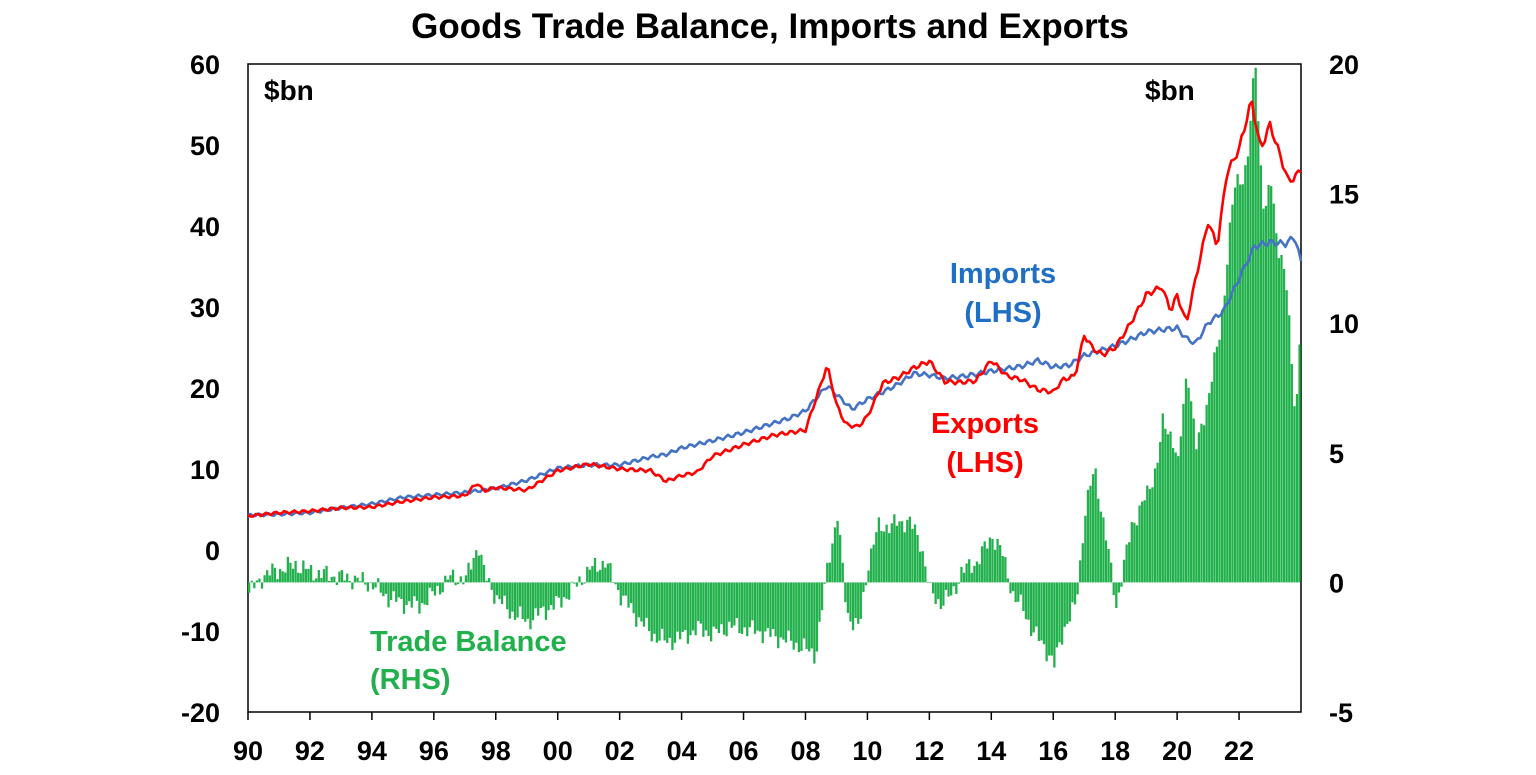 This screenshot has width=1536, height=775. What do you see at coordinates (200, 632) in the screenshot?
I see `left-tick-label: -10` at bounding box center [200, 632].